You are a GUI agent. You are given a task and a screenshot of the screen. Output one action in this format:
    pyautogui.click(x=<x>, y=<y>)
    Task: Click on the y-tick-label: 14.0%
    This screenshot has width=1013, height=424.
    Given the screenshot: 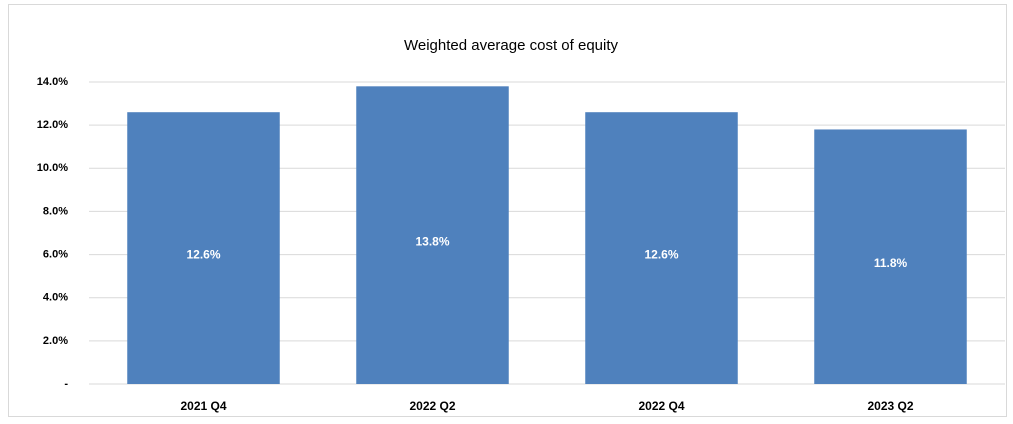 What is the action you would take?
    pyautogui.click(x=52, y=82)
    